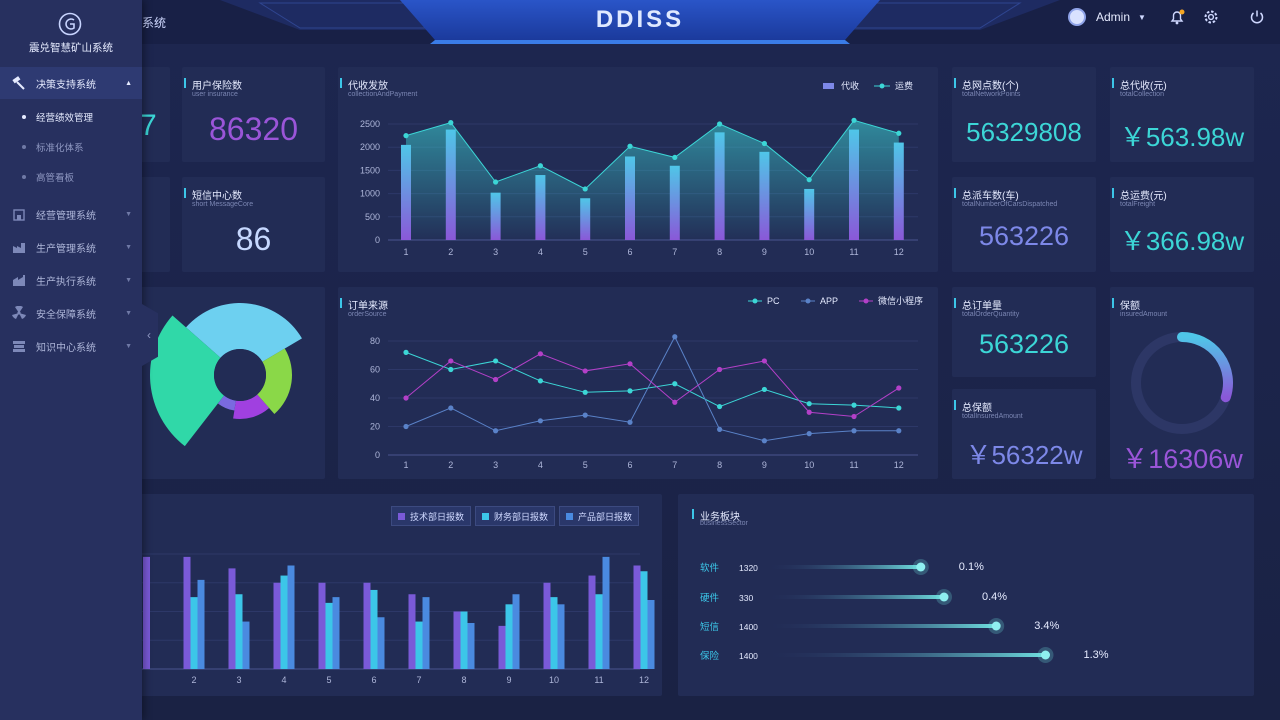 This screenshot has width=1280, height=720. What do you see at coordinates (904, 85) in the screenshot?
I see `legend-label: 运费` at bounding box center [904, 85].